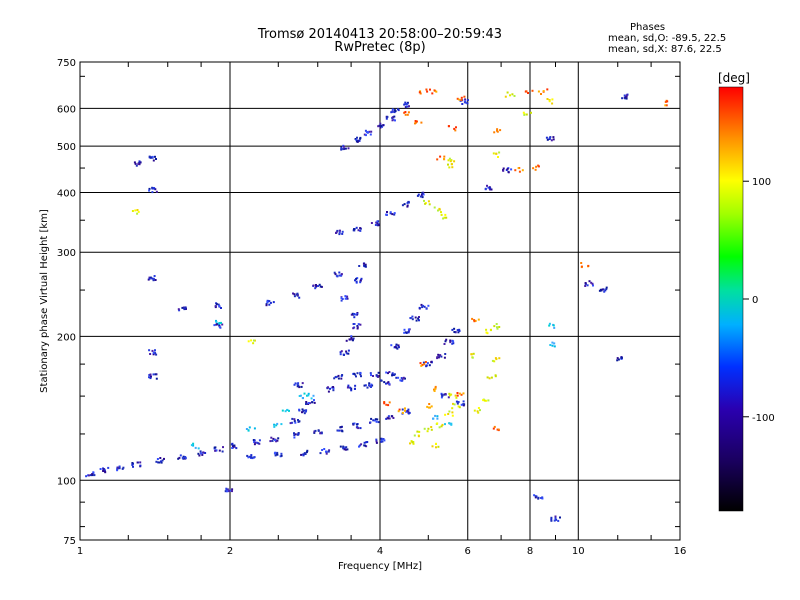 The height and width of the screenshot is (600, 800). What do you see at coordinates (731, 299) in the screenshot?
I see `colorbar` at bounding box center [731, 299].